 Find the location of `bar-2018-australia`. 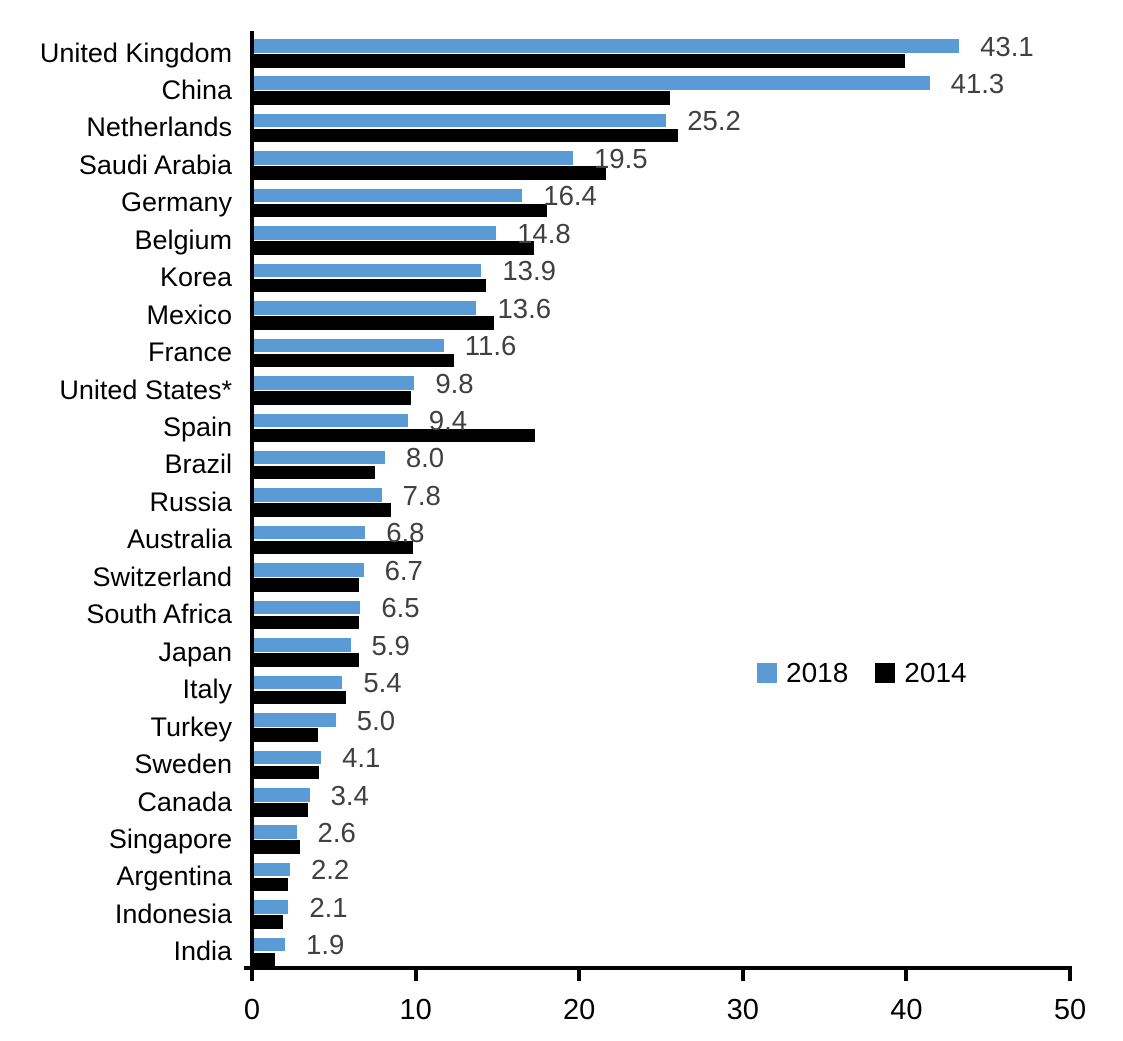

bar-2018-australia is located at coordinates (310, 532).